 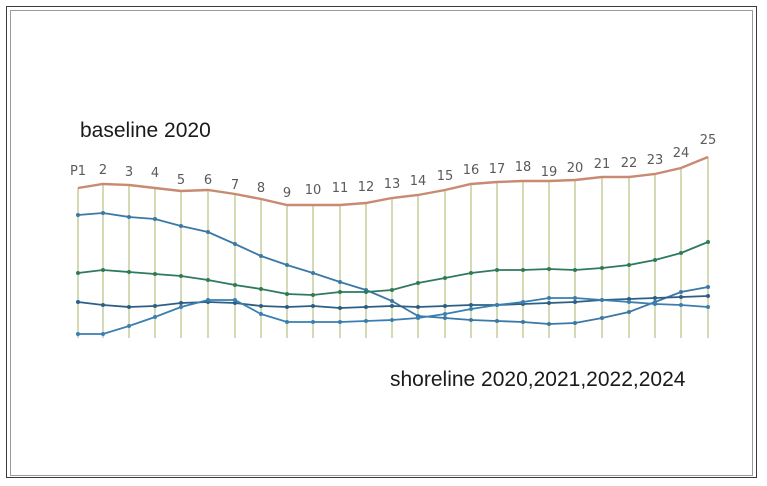 I want to click on transect-label: 22, so click(x=629, y=163).